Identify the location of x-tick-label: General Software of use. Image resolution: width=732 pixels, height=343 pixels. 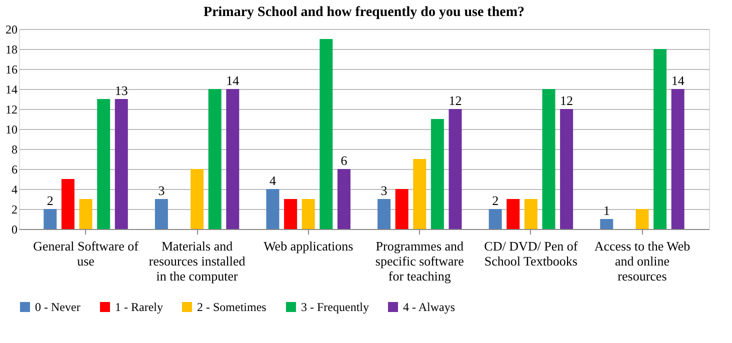
(86, 253).